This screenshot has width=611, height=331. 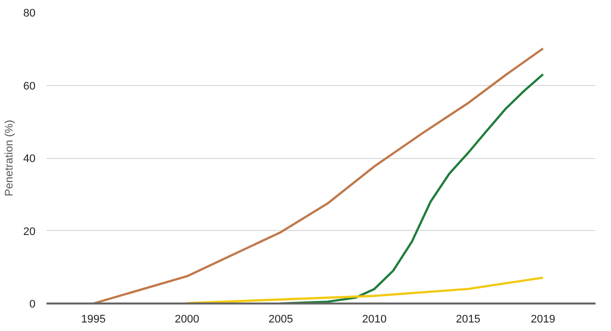 I want to click on y-tick-label: 20, so click(x=29, y=232).